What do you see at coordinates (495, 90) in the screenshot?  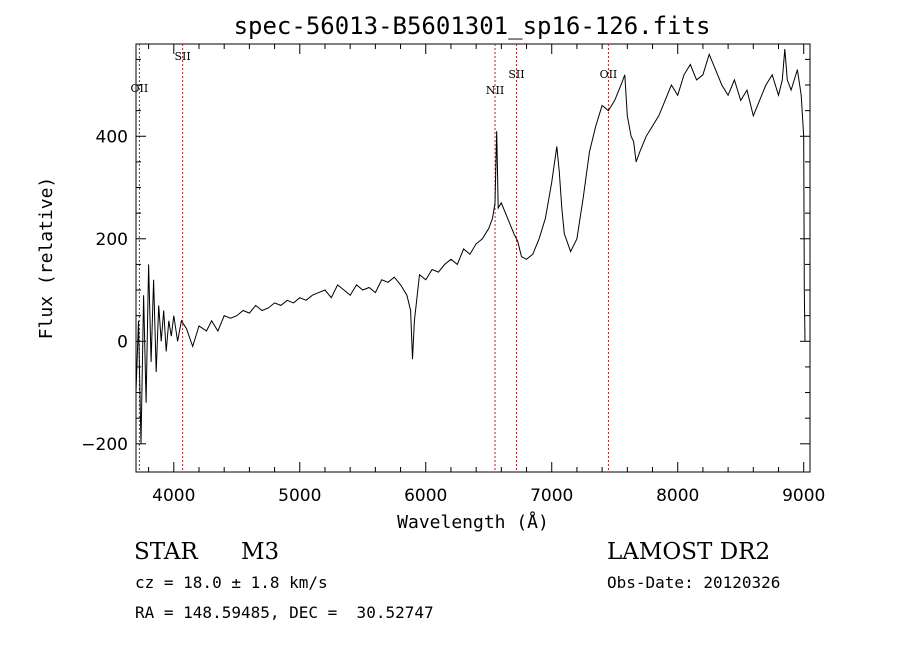 I see `line-marker-label-2: NII` at bounding box center [495, 90].